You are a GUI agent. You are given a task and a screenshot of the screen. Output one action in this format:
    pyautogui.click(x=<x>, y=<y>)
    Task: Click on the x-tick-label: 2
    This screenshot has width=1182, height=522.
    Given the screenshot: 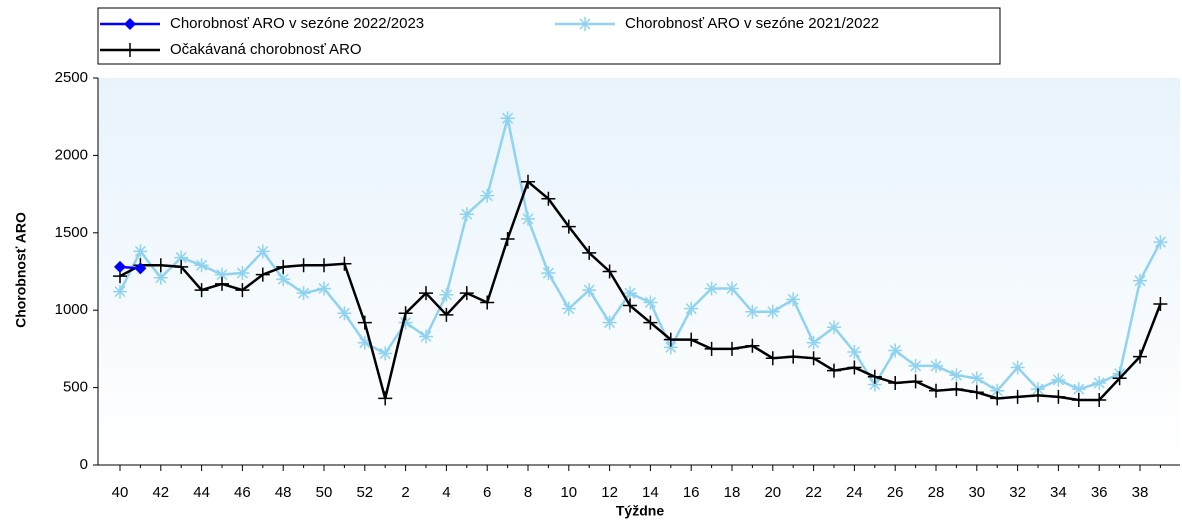 What is the action you would take?
    pyautogui.click(x=405, y=492)
    